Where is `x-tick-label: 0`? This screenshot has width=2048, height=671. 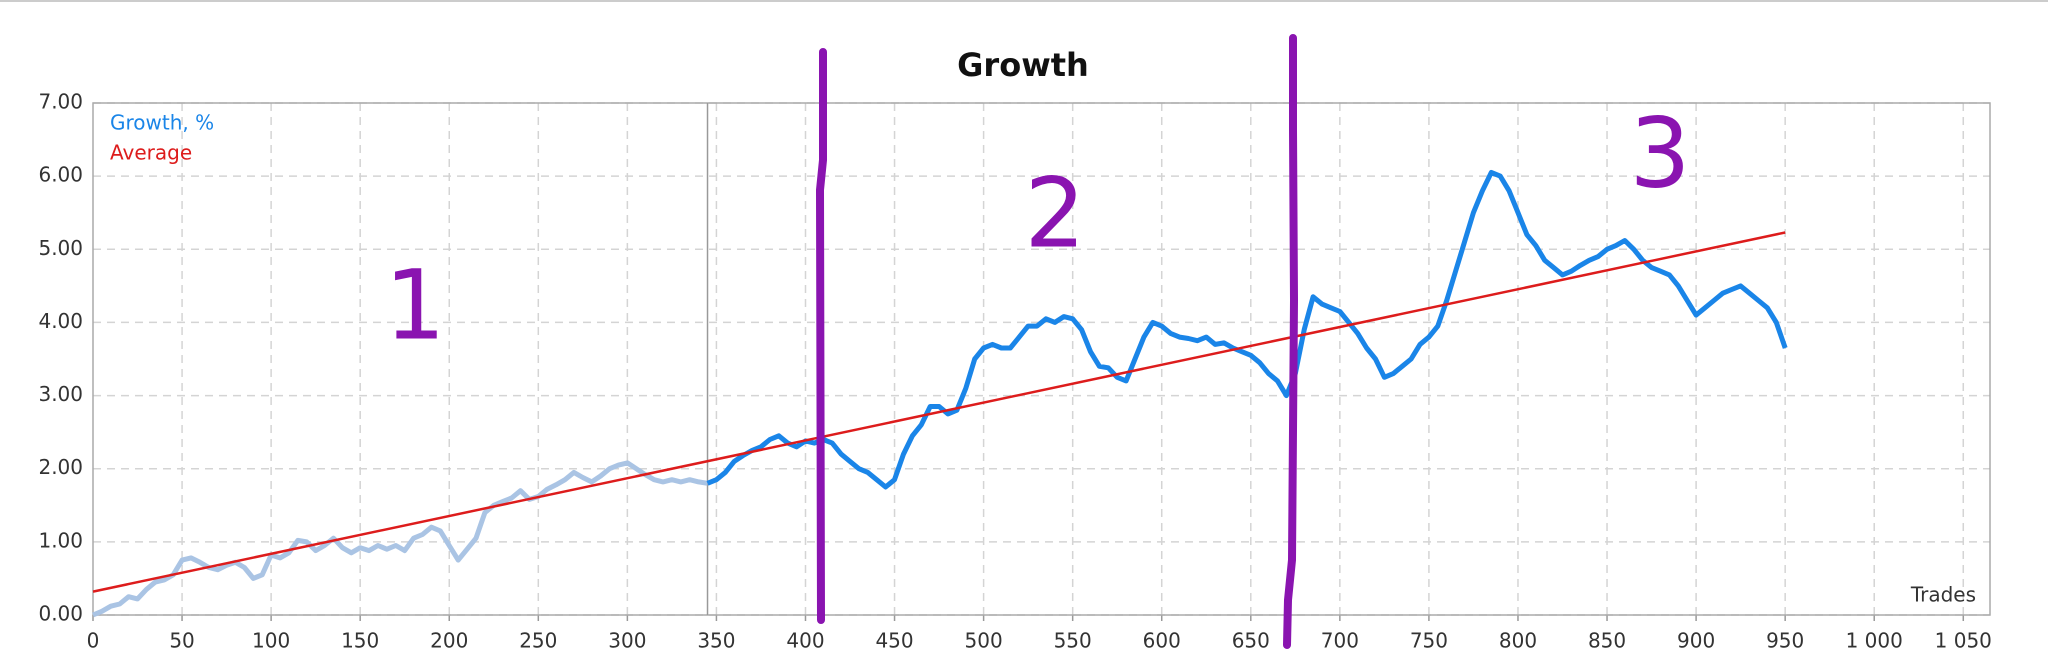
x-tick-label: 0 is located at coordinates (93, 641).